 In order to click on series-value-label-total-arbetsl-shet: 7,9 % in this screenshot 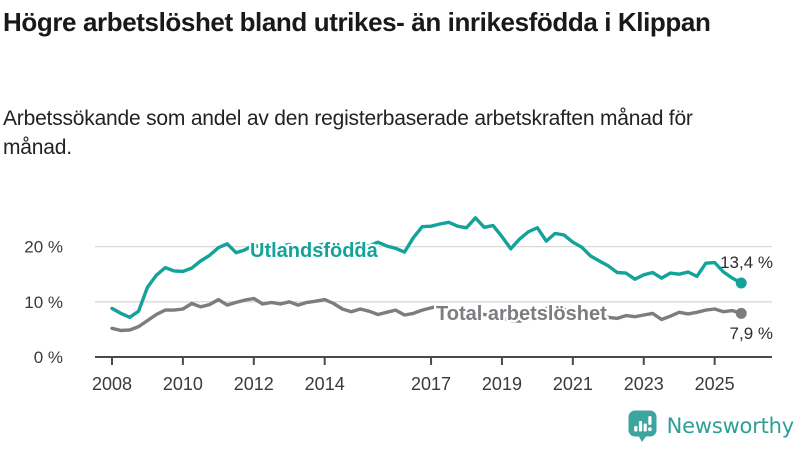, I will do `click(751, 333)`.